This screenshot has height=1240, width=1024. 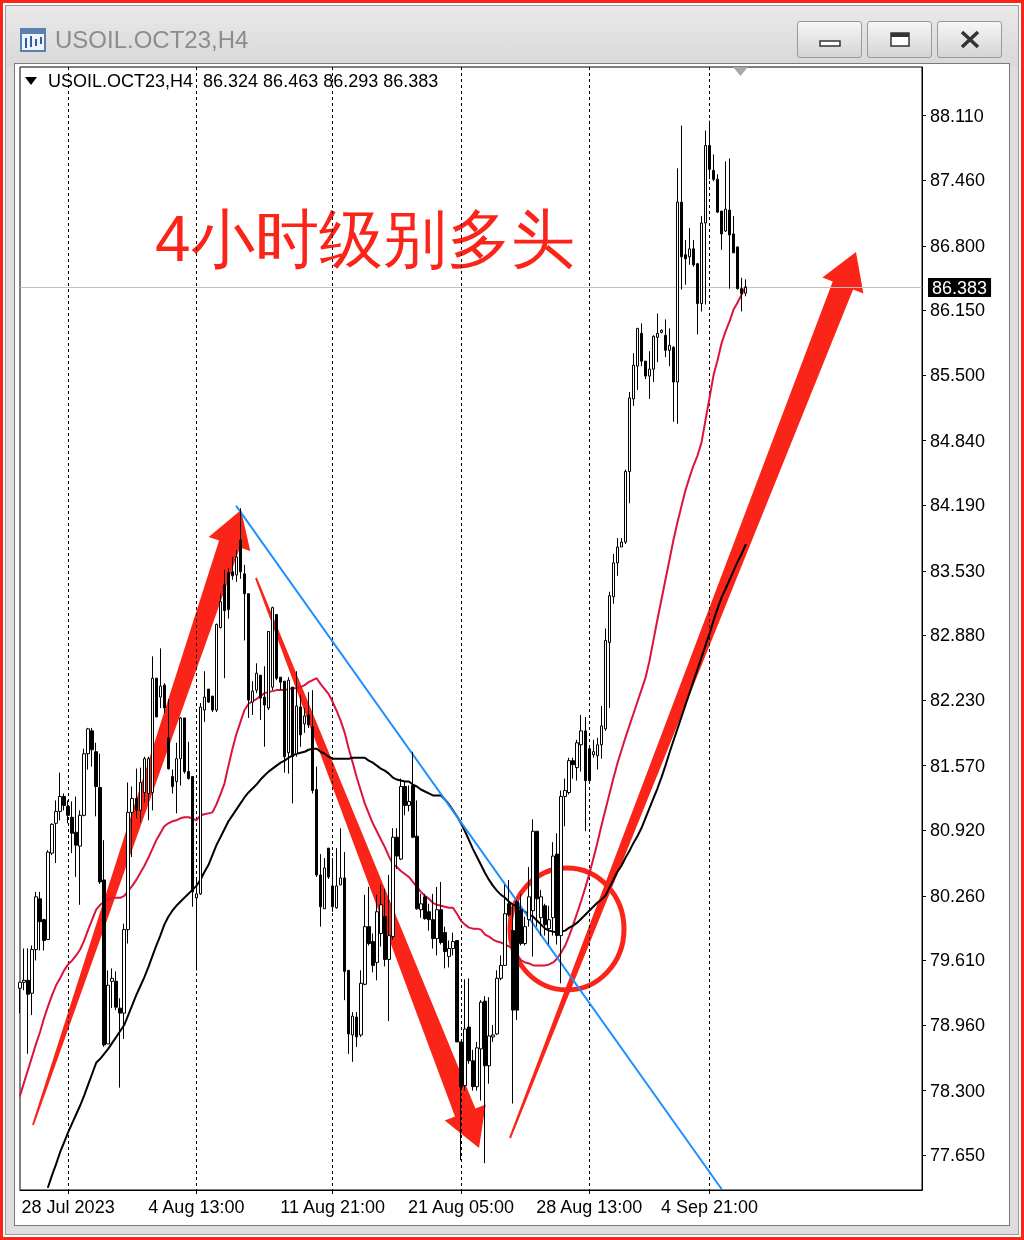 I want to click on y-tick-label: 80.260, so click(x=958, y=895).